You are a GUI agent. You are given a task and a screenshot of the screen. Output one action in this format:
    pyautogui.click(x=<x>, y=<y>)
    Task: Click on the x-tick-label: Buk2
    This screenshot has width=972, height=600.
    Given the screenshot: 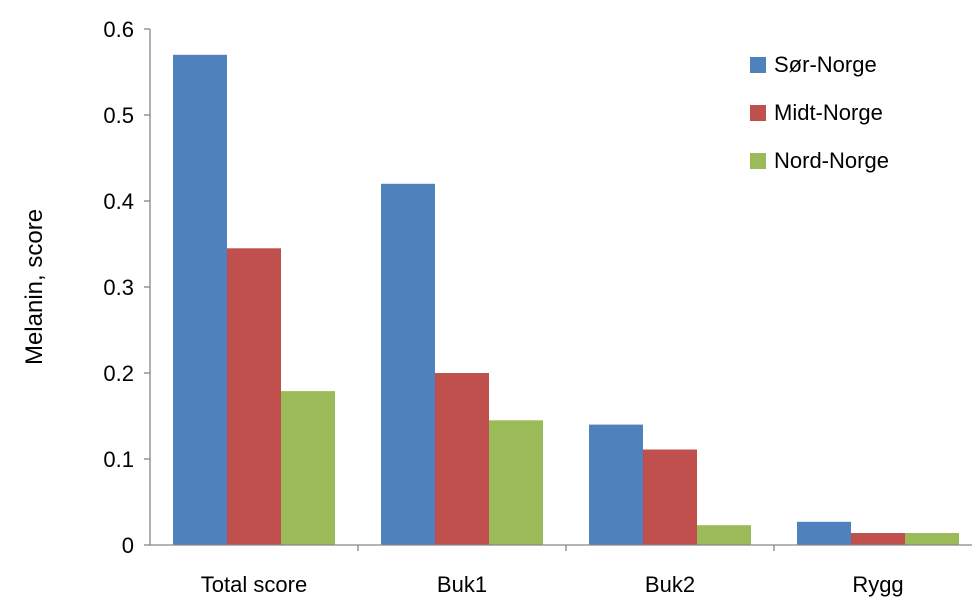 What is the action you would take?
    pyautogui.click(x=670, y=584)
    